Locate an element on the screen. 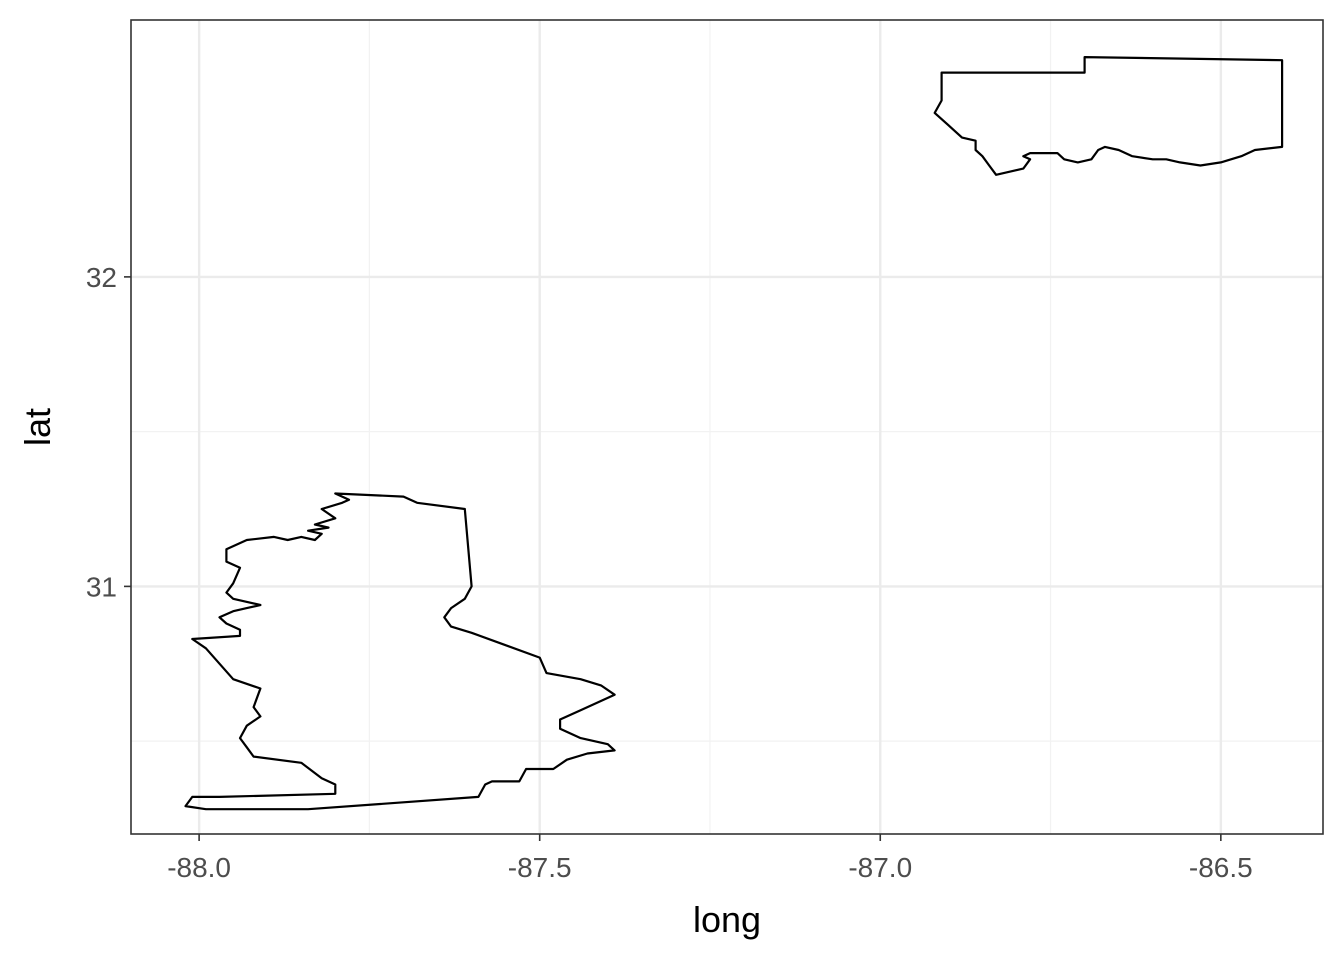 This screenshot has width=1344, height=960. y-tick-label: 31 is located at coordinates (101, 586).